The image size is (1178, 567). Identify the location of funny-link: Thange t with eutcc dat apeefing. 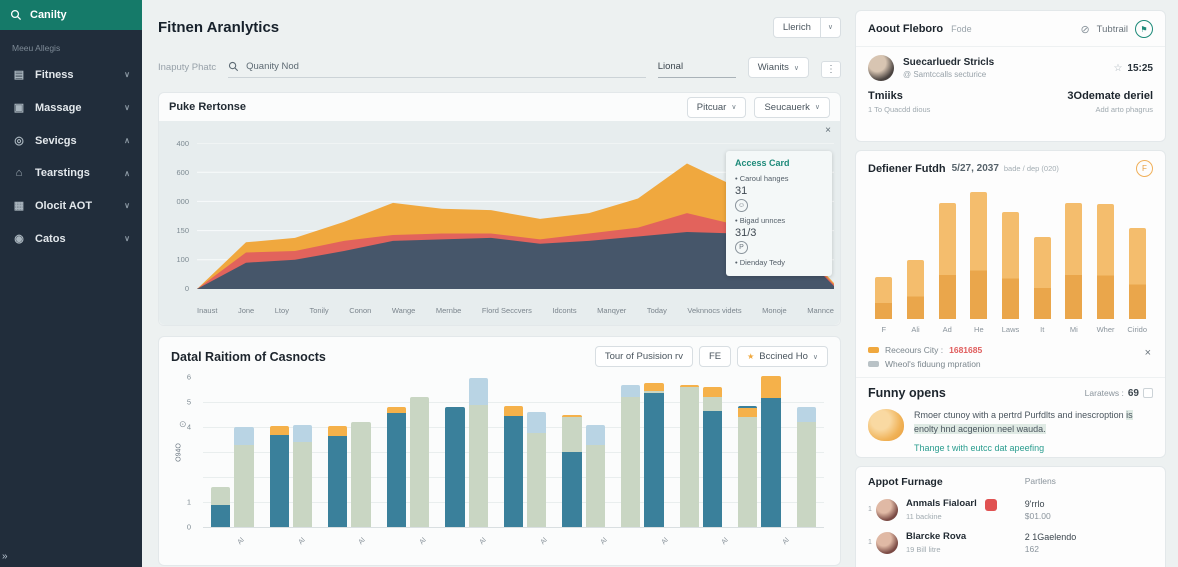
(979, 447).